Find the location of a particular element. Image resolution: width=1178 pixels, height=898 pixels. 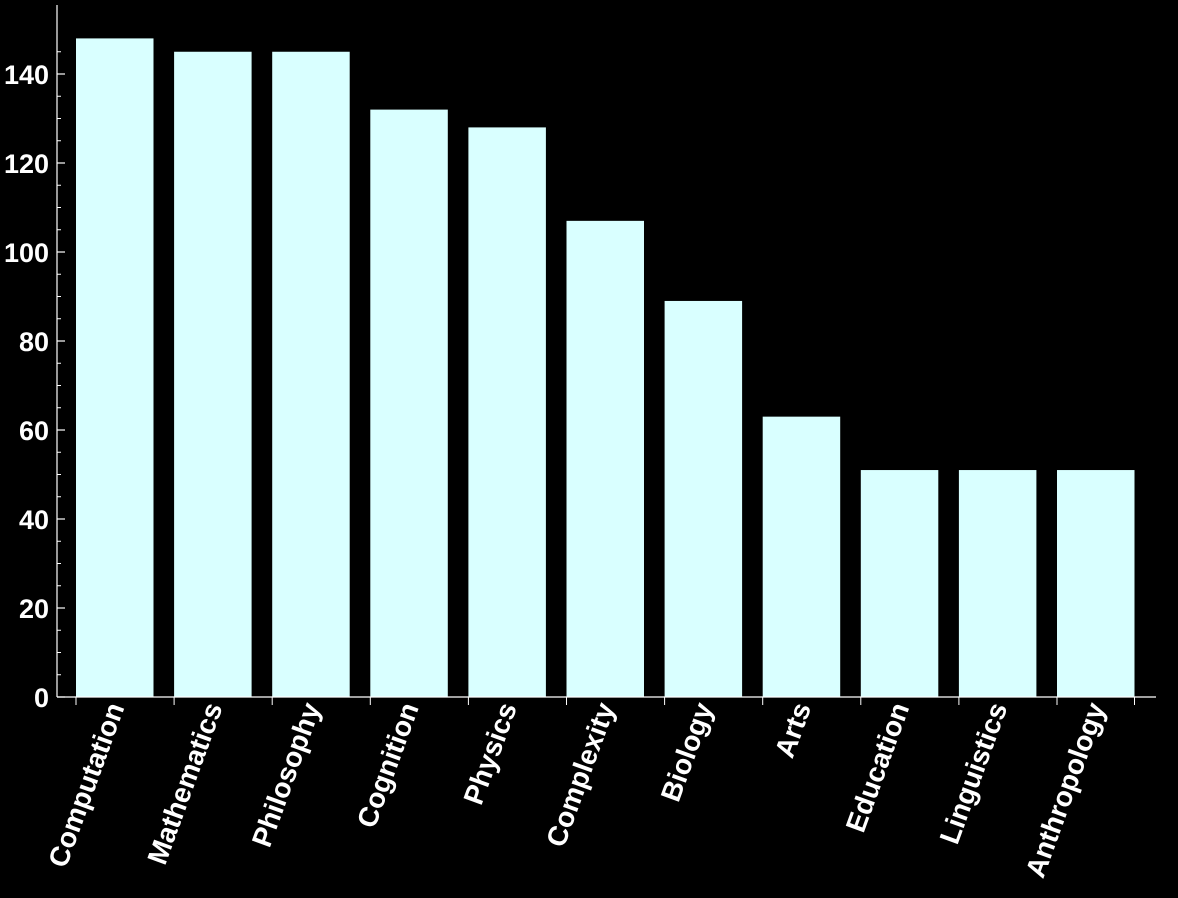

x-tick-label: Physics is located at coordinates (489, 753).